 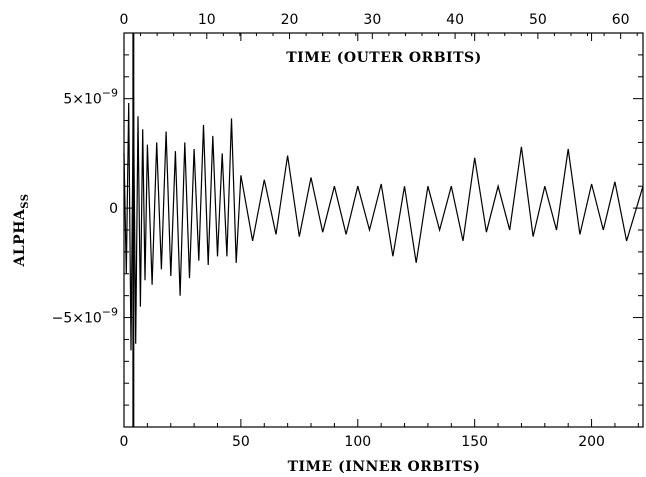 What do you see at coordinates (124, 20) in the screenshot?
I see `top-tick-label: 0` at bounding box center [124, 20].